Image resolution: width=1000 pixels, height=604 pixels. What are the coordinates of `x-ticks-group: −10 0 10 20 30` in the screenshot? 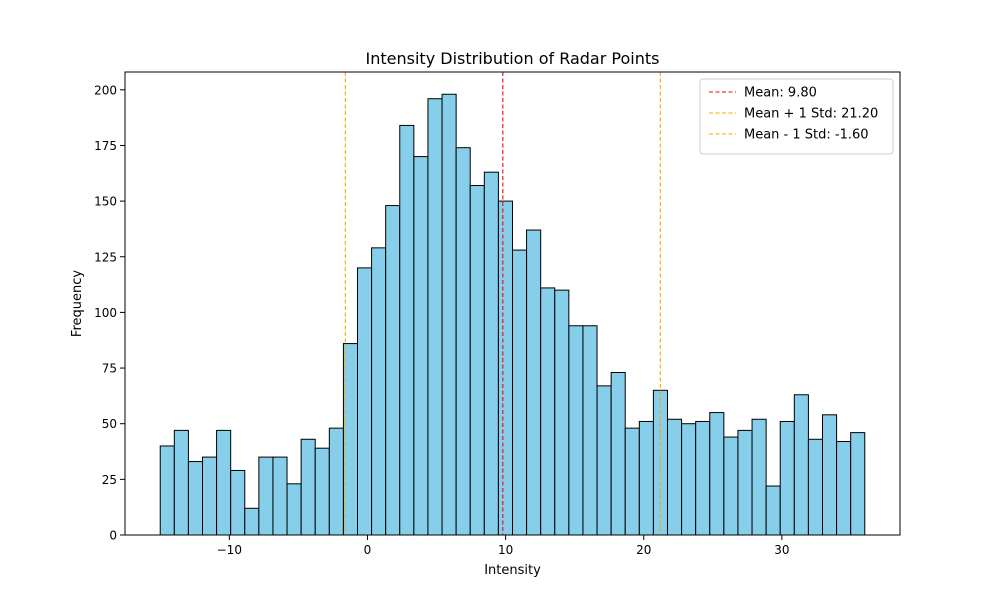 It's located at (503, 546).